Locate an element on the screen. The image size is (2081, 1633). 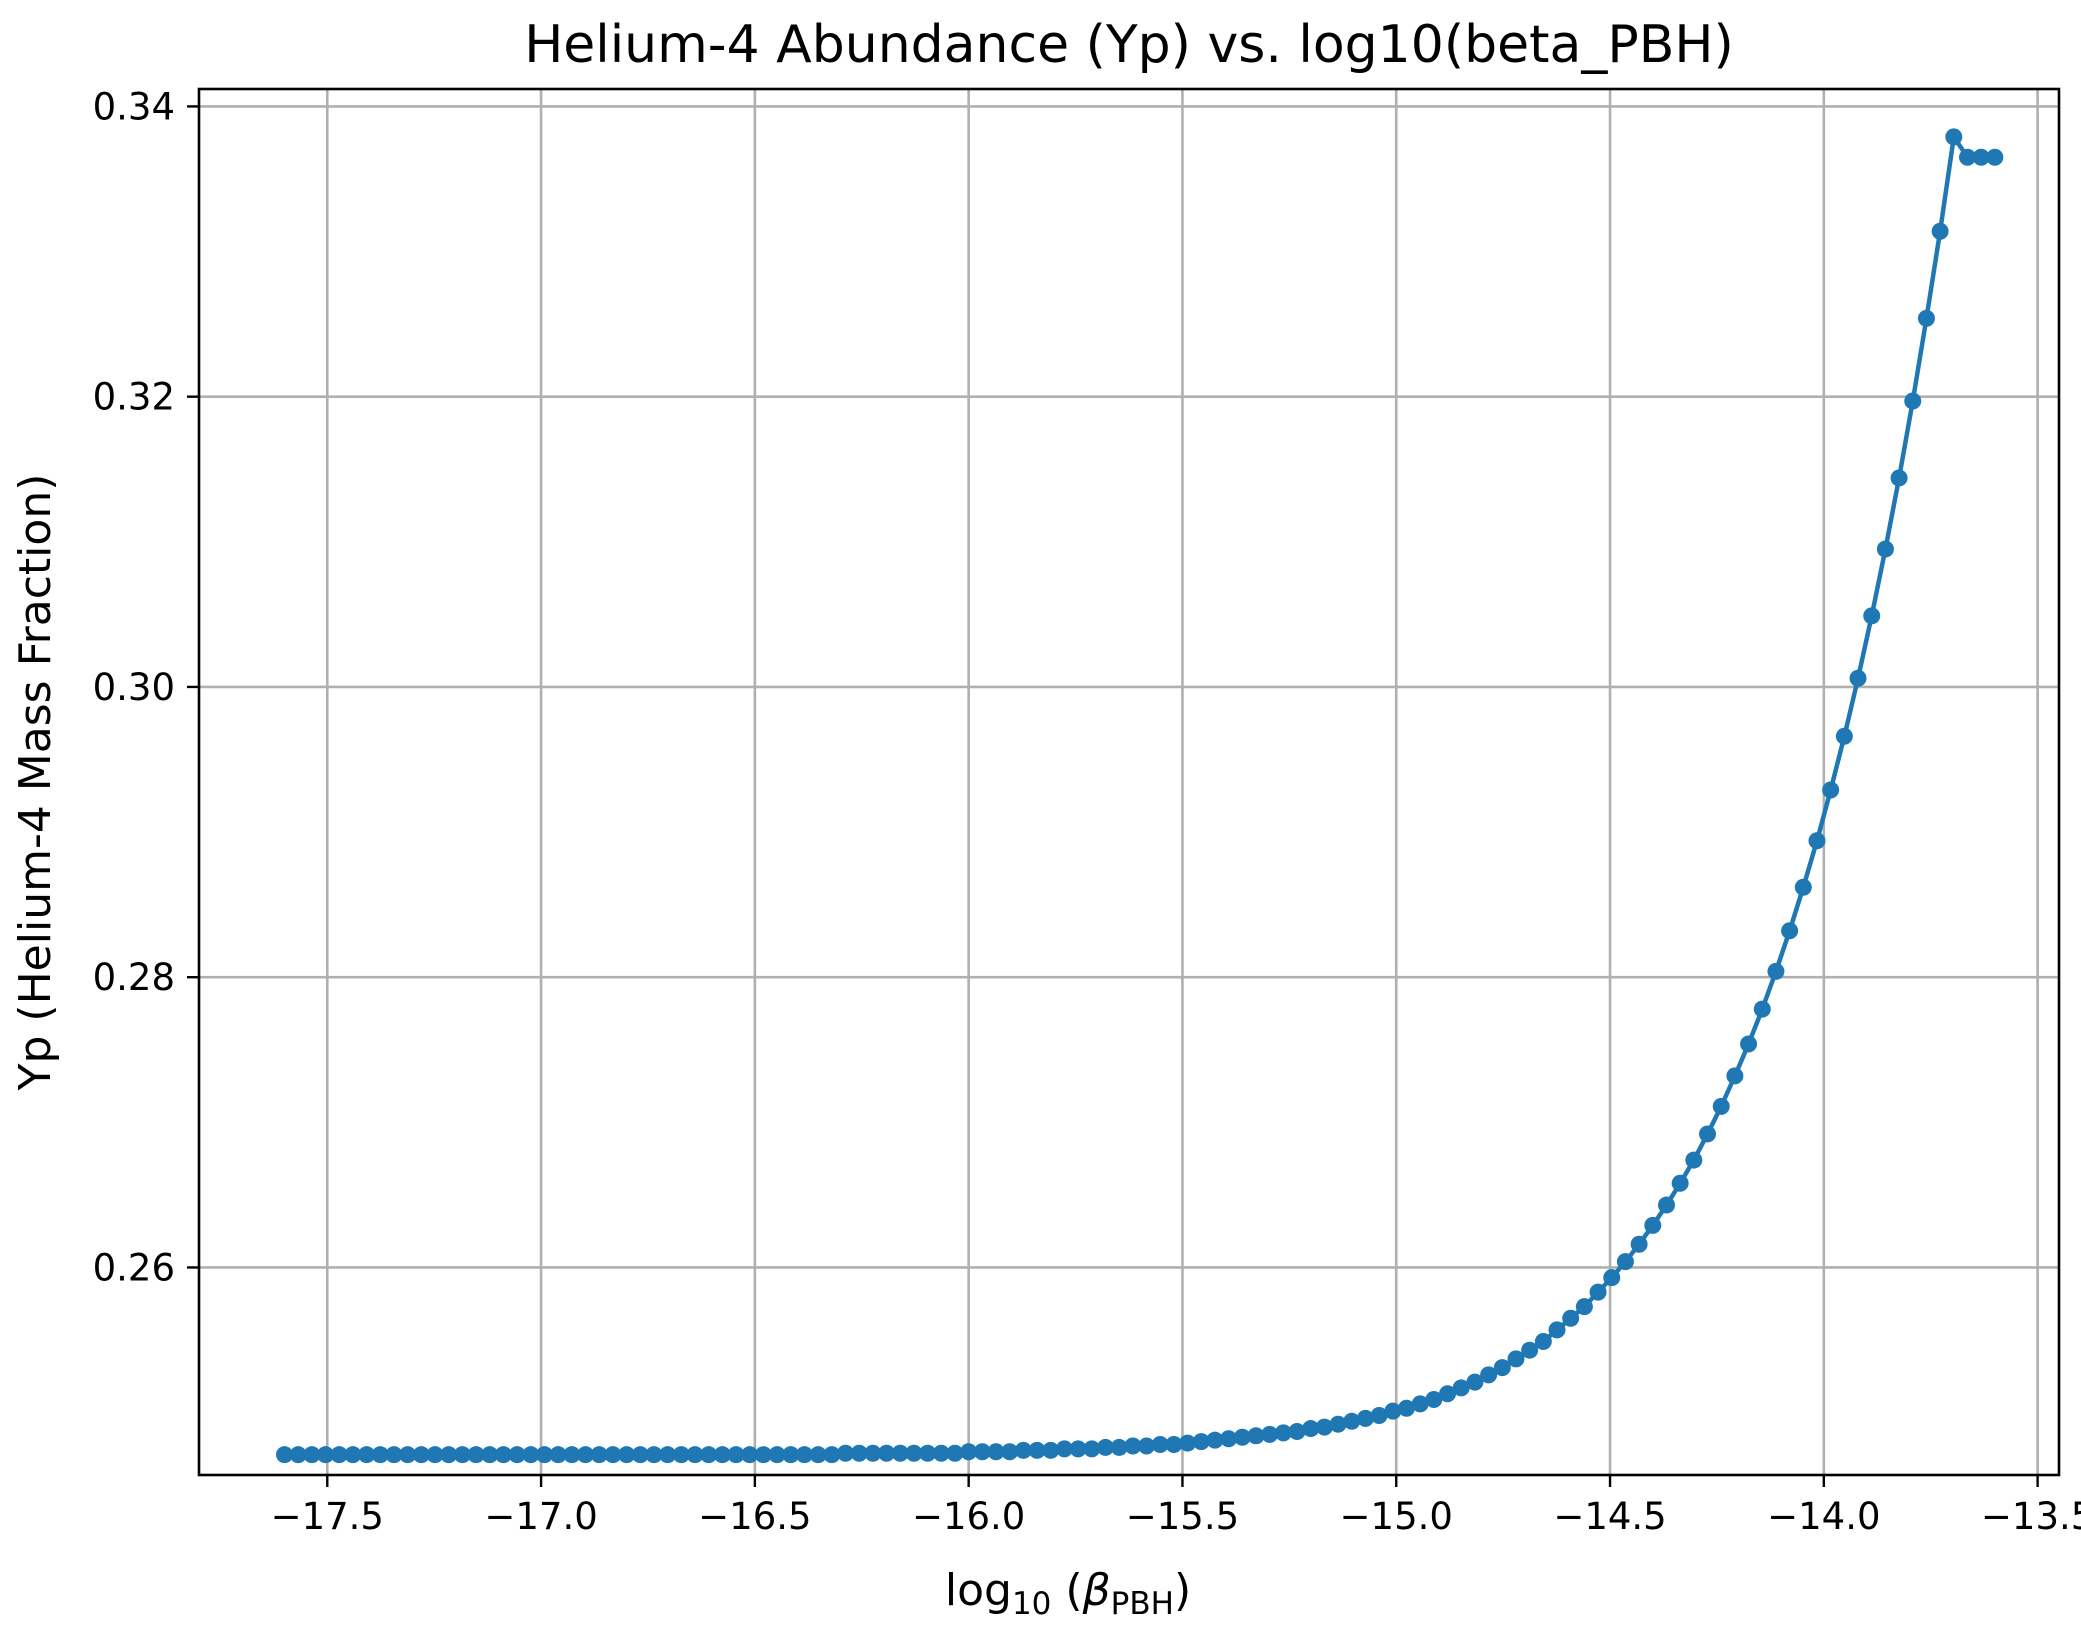
x-axis-label: log10 (βPBH) is located at coordinates (1068, 1593).